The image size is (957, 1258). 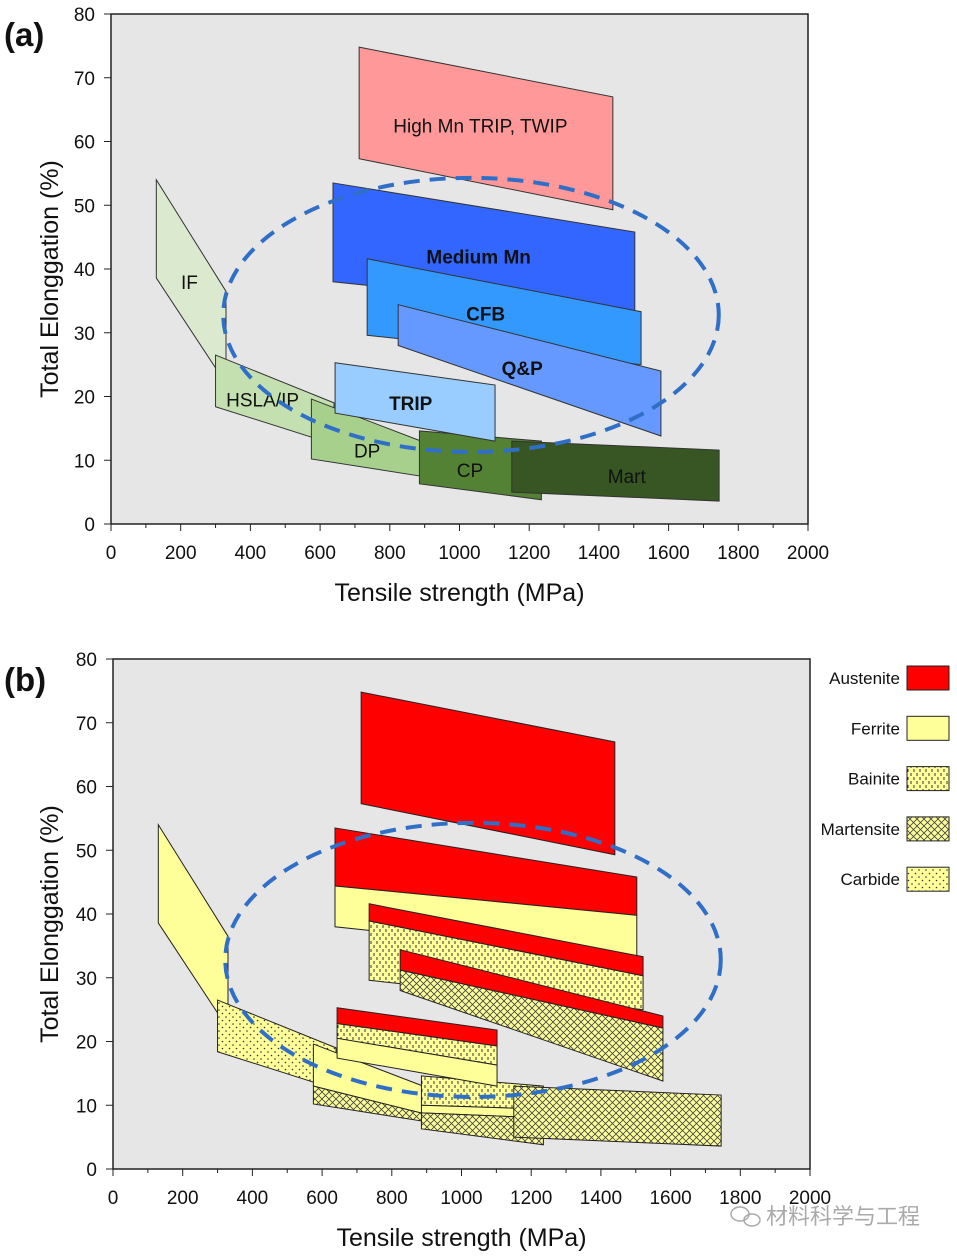 I want to click on legend-swatch-bainite, so click(x=928, y=779).